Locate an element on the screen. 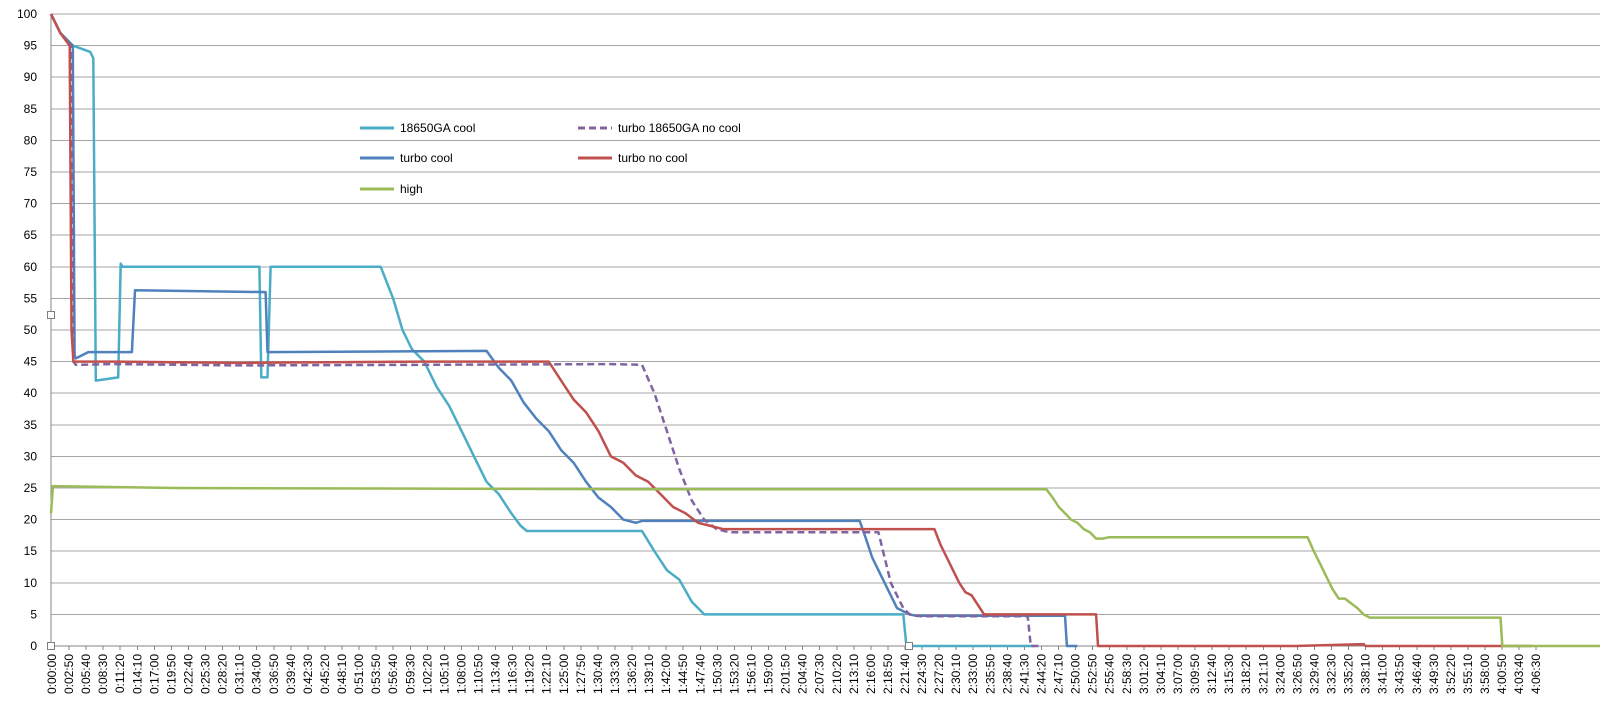  x-tick-label: 2:38:40 is located at coordinates (1007, 674).